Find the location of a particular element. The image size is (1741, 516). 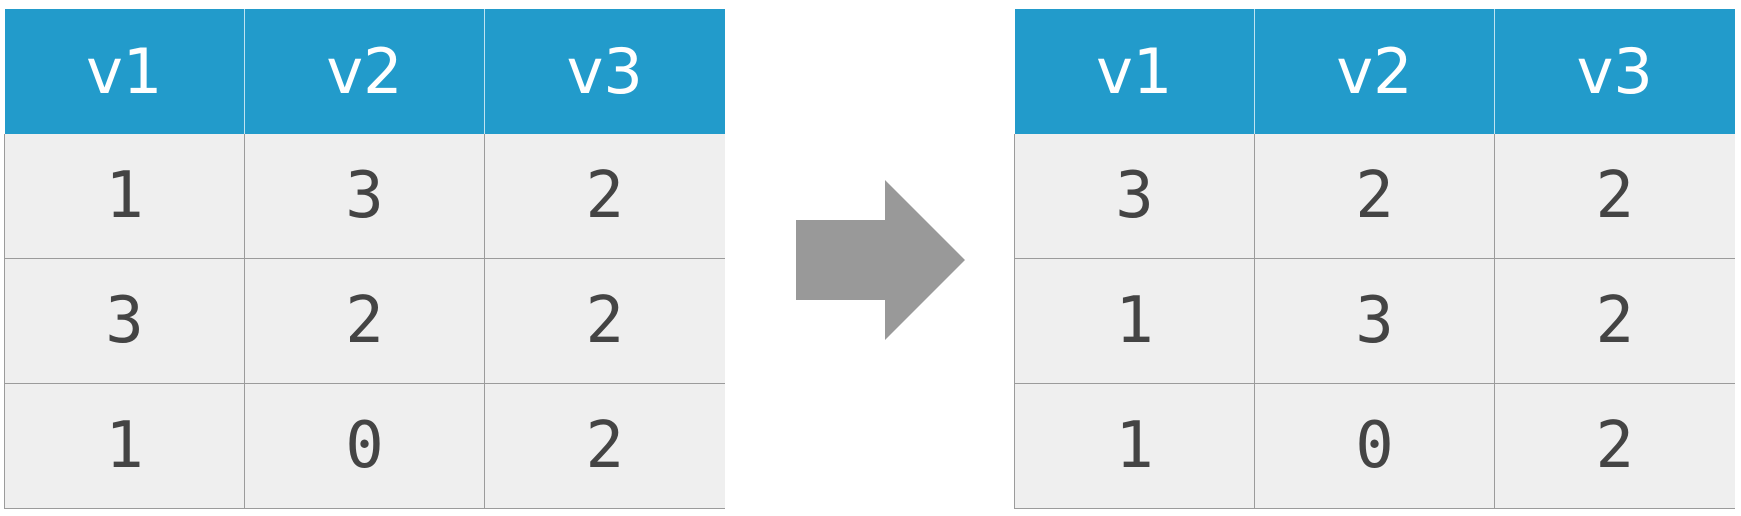

arrow-shape is located at coordinates (880, 260).